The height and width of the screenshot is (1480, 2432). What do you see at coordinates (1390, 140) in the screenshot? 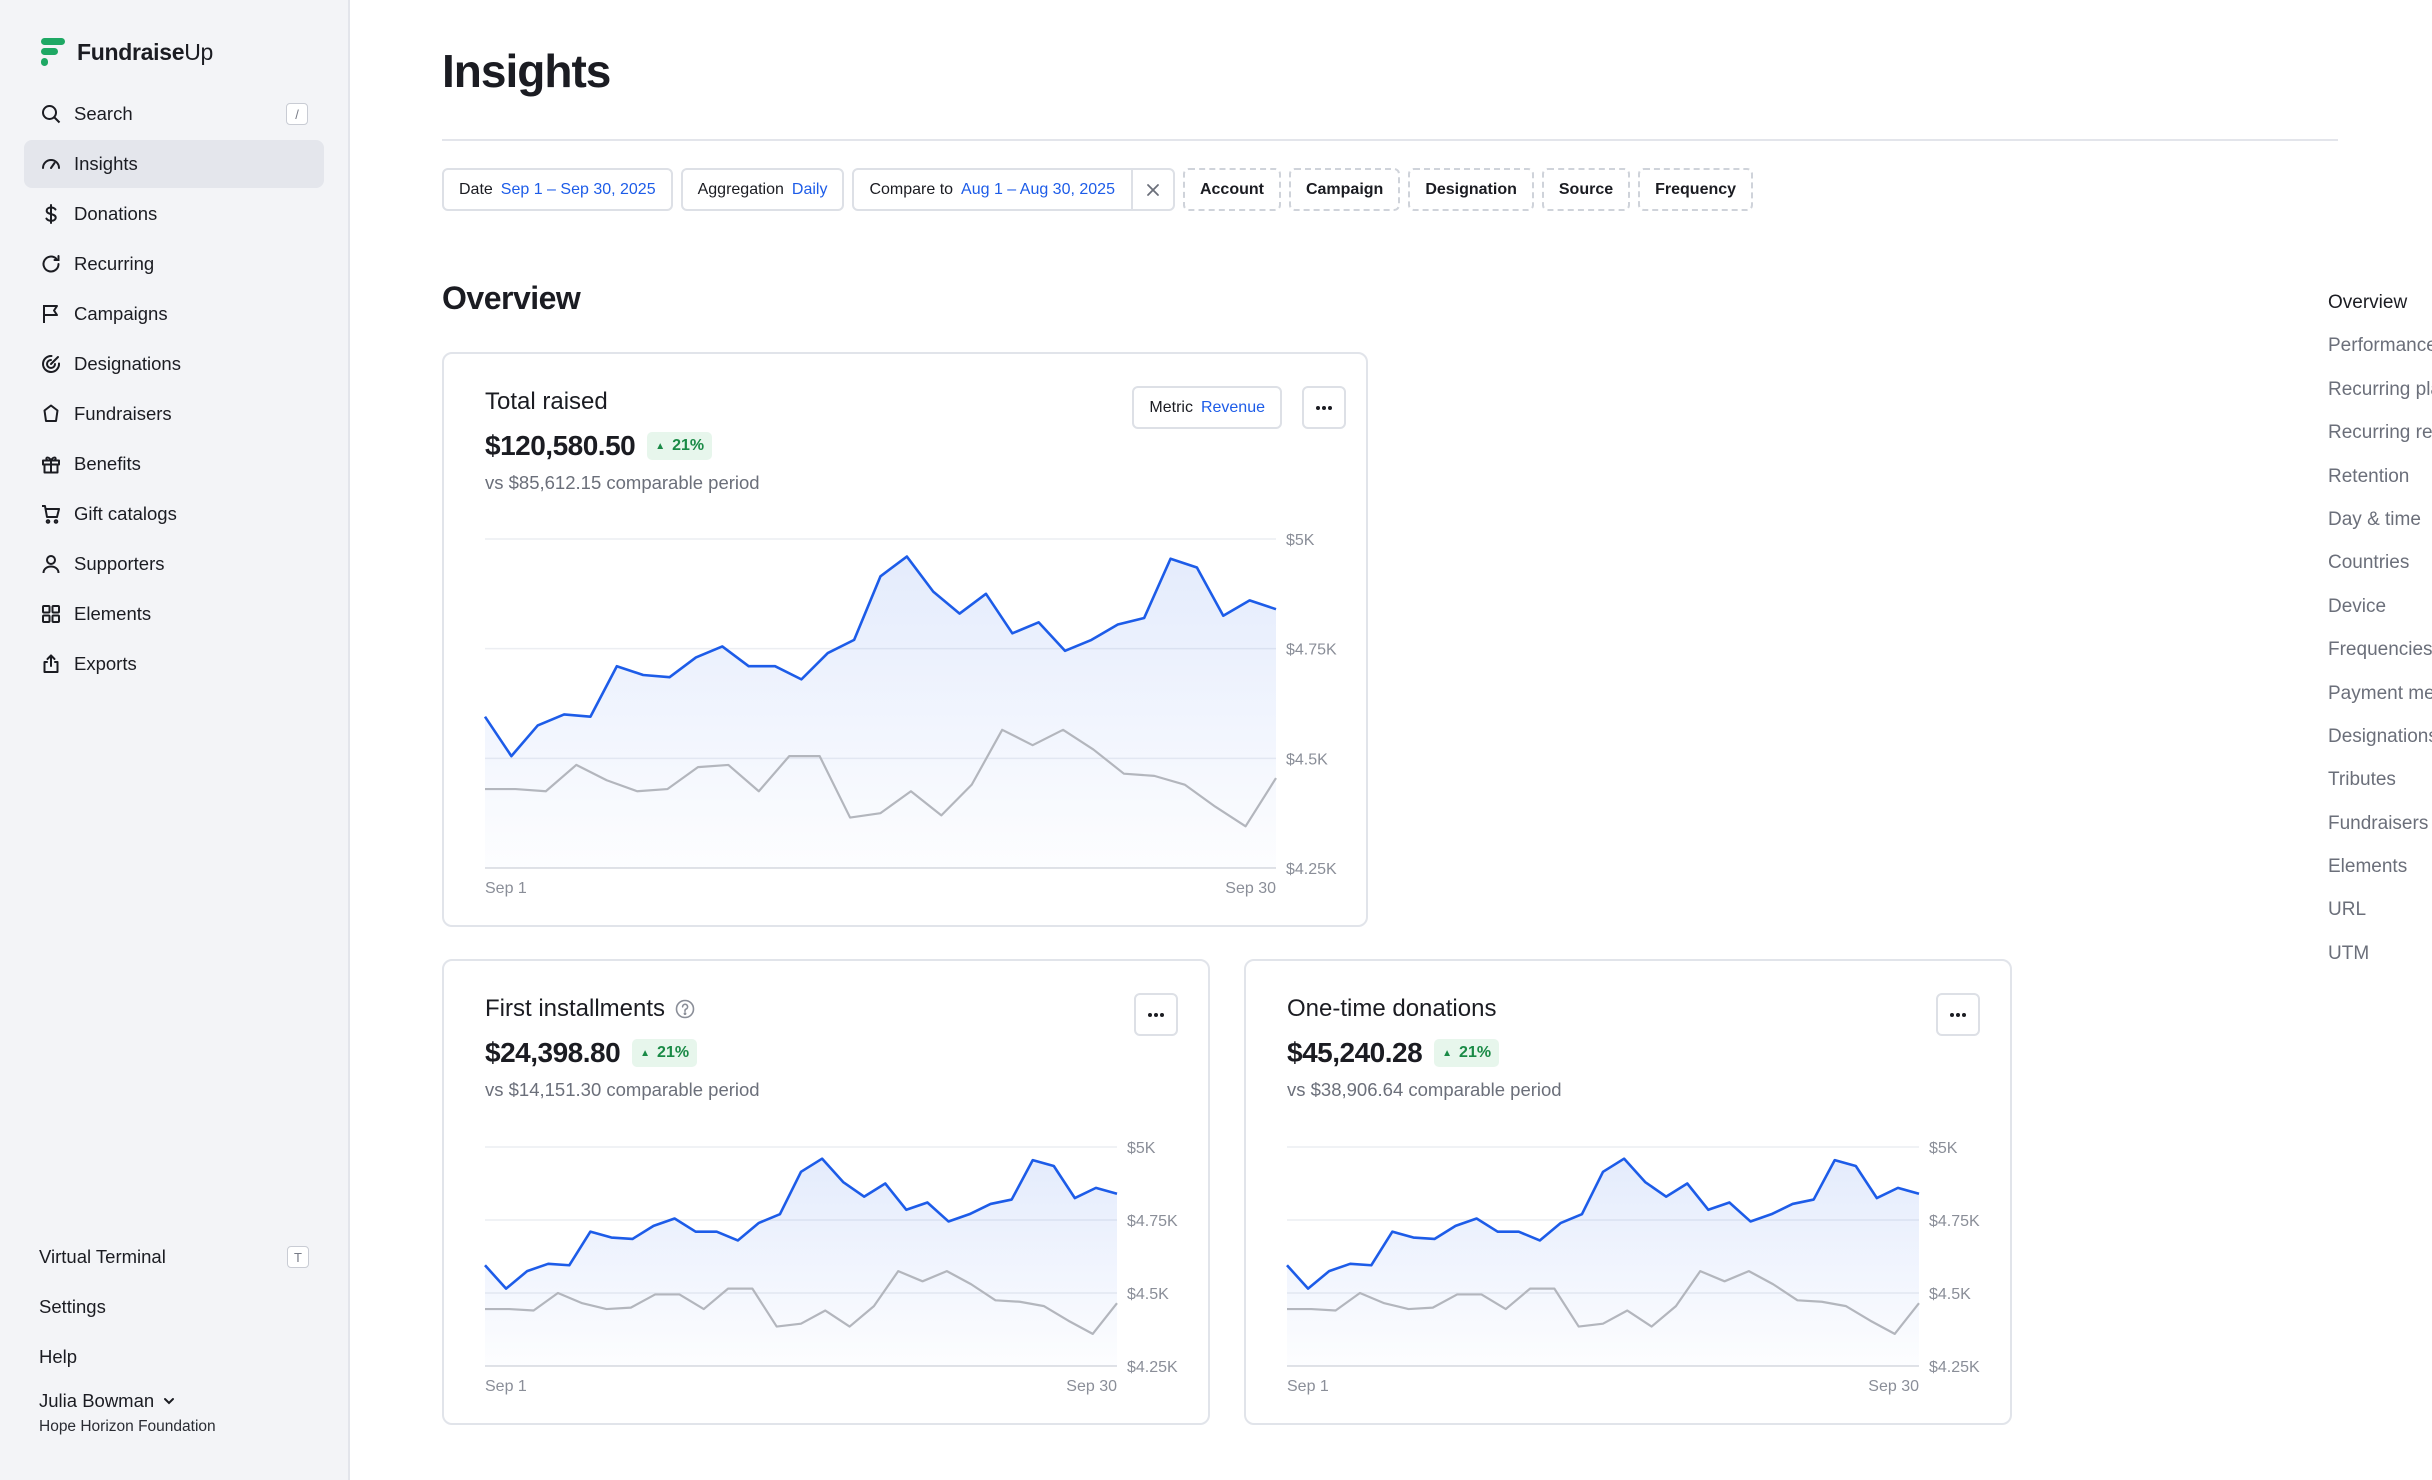
I see `divider` at bounding box center [1390, 140].